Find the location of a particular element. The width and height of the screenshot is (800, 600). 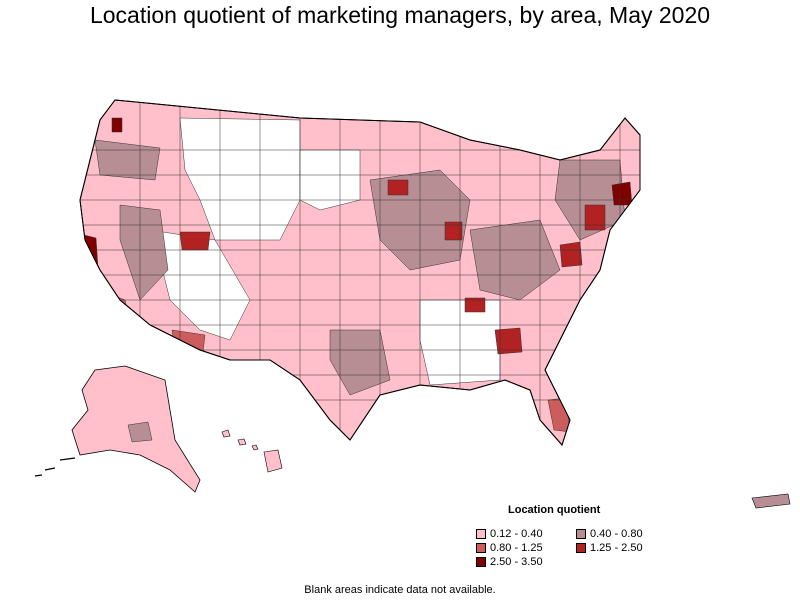

hawaii is located at coordinates (252, 451).